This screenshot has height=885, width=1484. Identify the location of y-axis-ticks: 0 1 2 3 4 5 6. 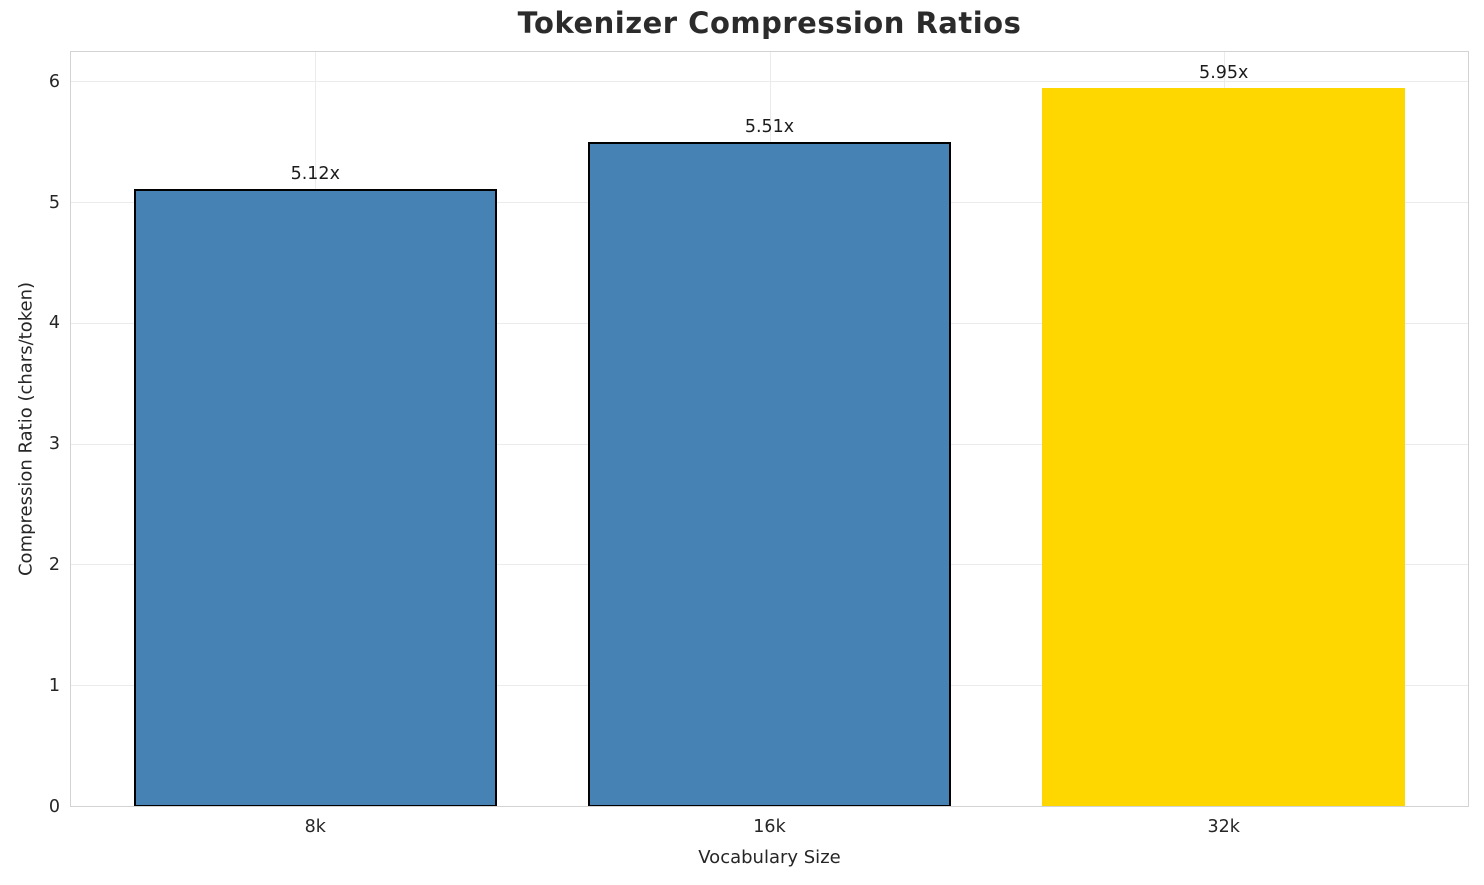
(30, 433).